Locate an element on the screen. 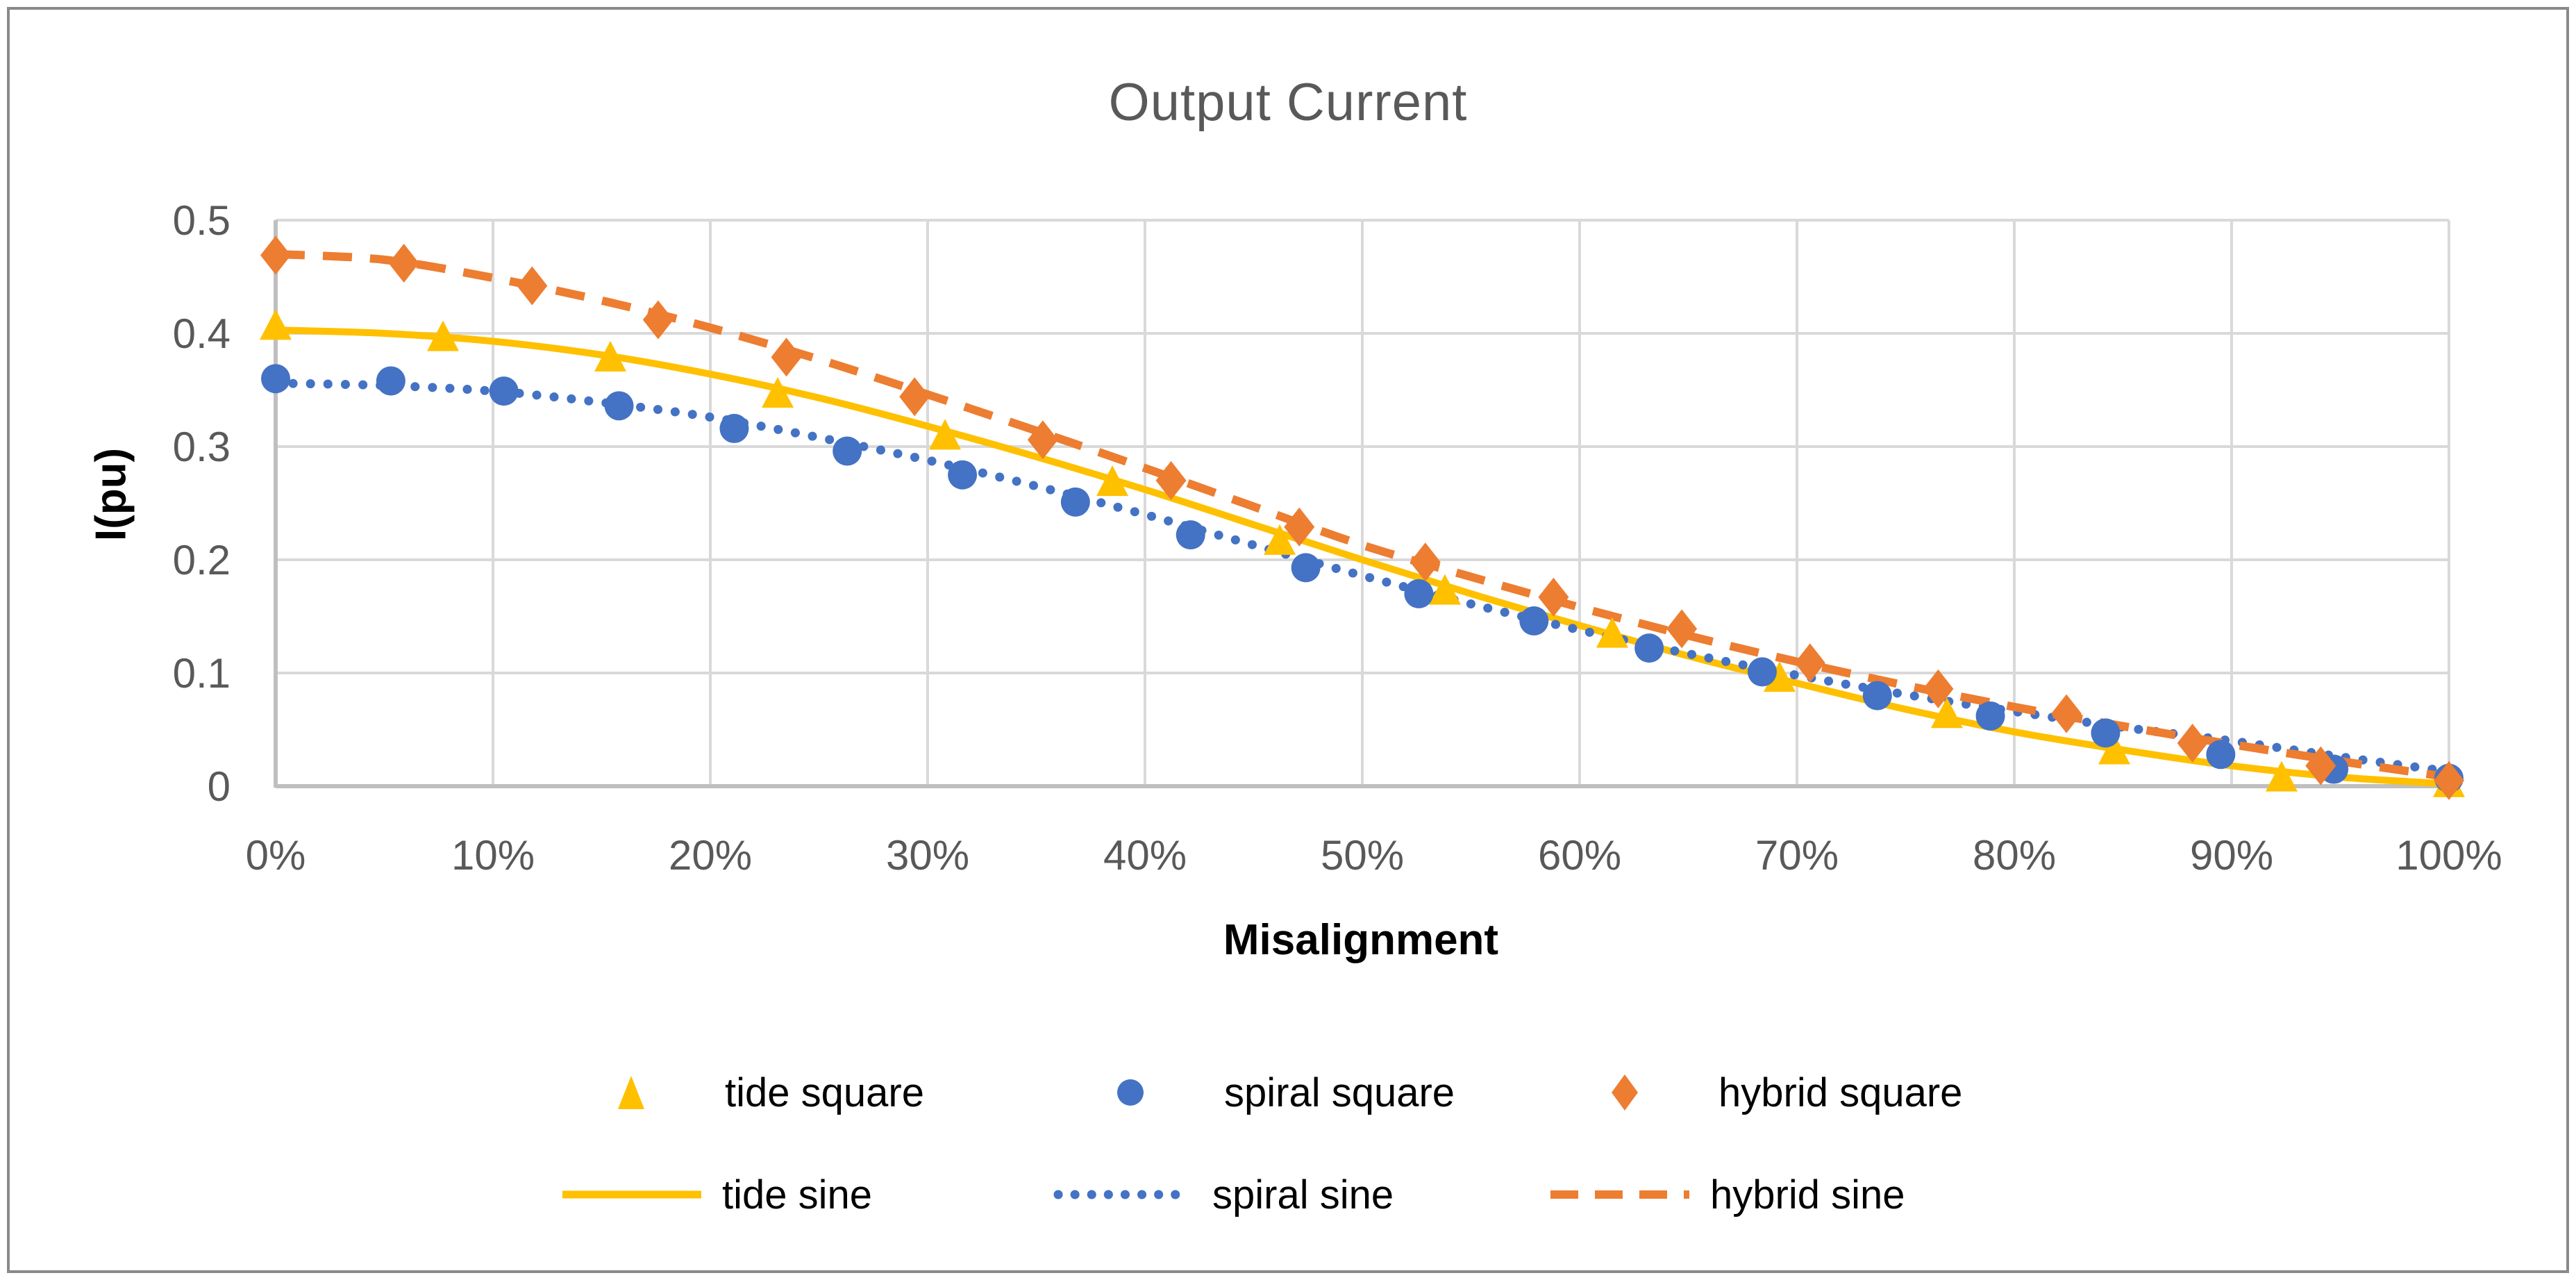 This screenshot has height=1280, width=2576. legend-item-tide-square: tide square is located at coordinates (766, 1092).